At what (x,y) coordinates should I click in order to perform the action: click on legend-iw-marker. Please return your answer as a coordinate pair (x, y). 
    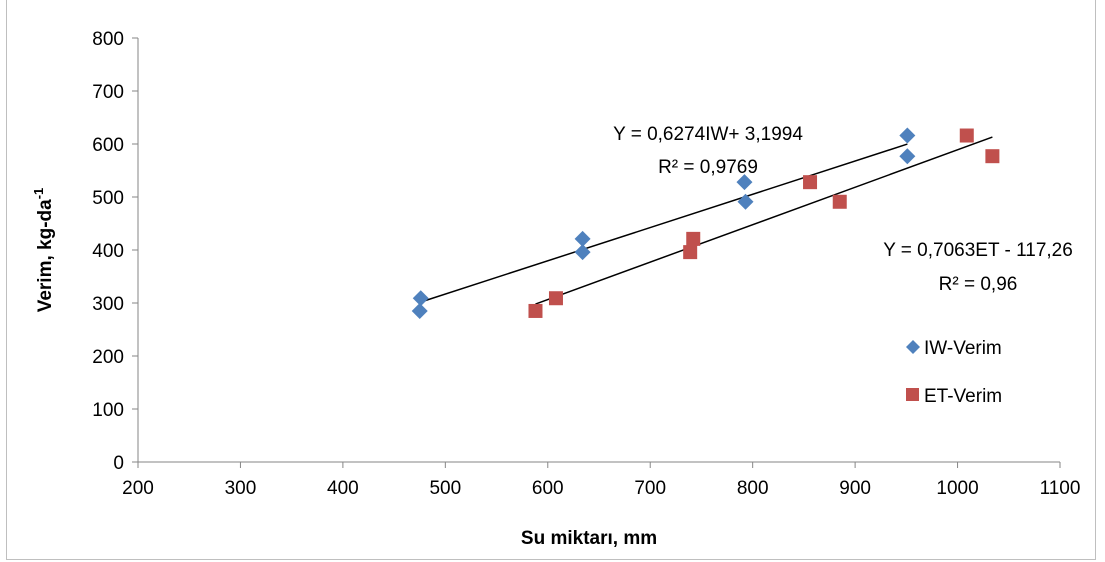
    Looking at the image, I should click on (913, 347).